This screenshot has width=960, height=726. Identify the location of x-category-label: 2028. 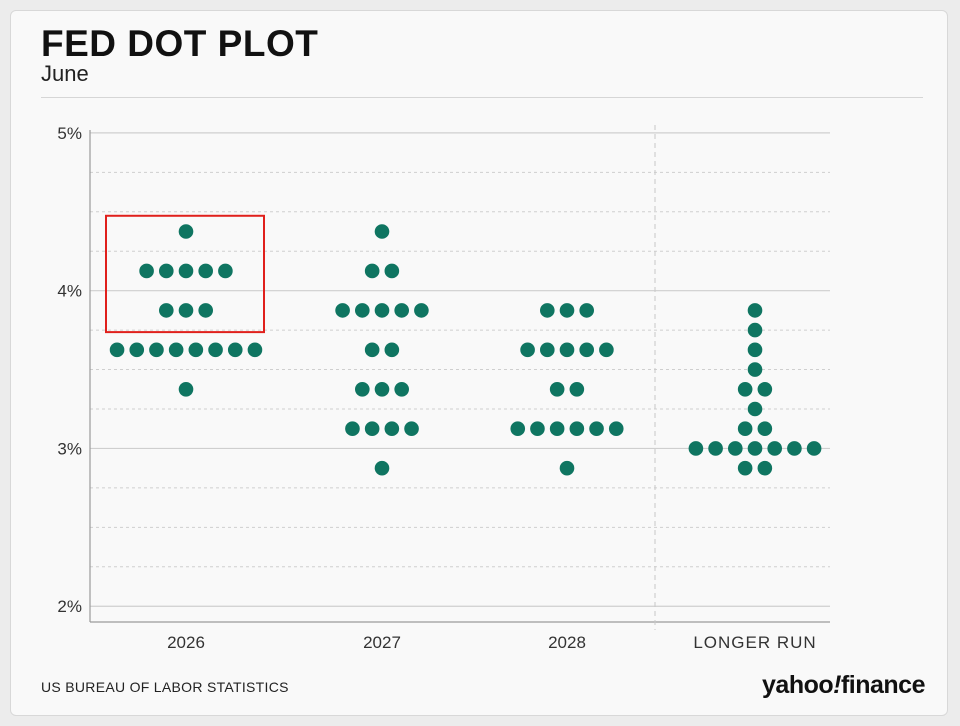
(567, 642).